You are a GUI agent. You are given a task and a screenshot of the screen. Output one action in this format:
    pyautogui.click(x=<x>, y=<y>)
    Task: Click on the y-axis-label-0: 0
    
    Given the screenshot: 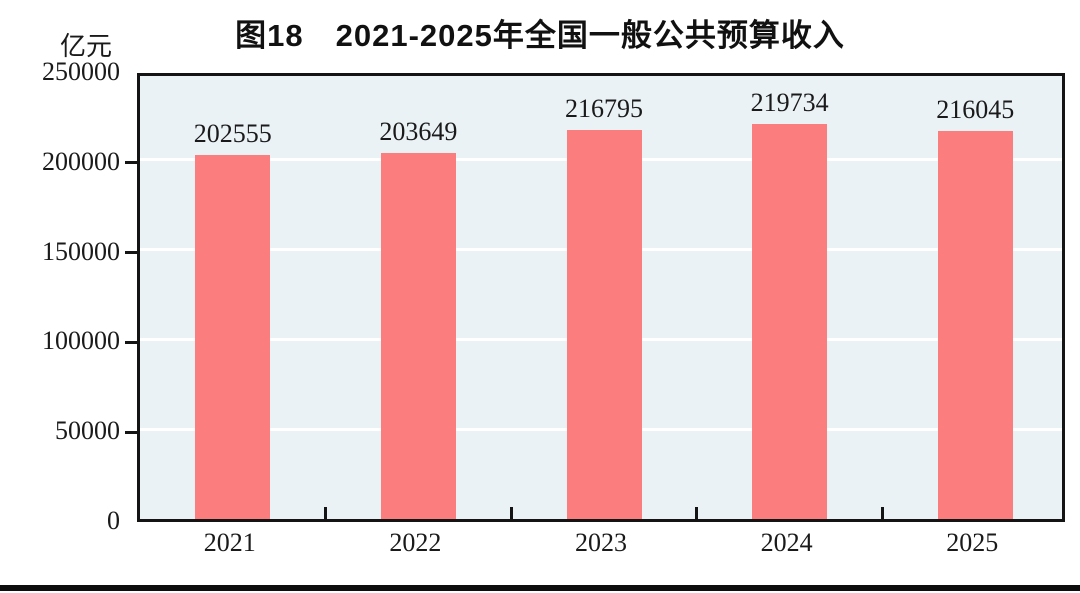 What is the action you would take?
    pyautogui.click(x=113, y=520)
    